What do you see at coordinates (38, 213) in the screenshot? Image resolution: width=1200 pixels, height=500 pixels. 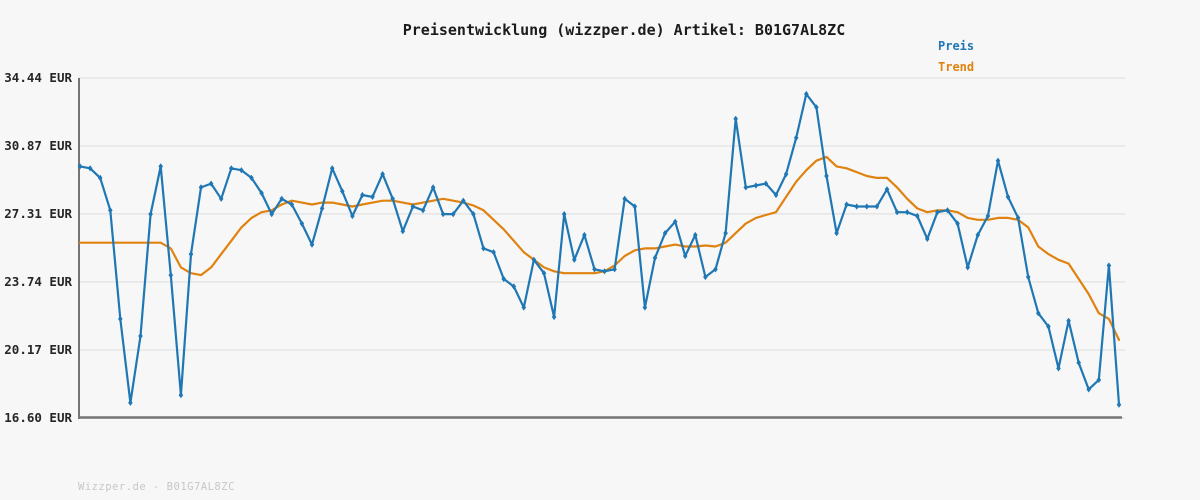 I see `y-tick-label: 27.31 EUR` at bounding box center [38, 213].